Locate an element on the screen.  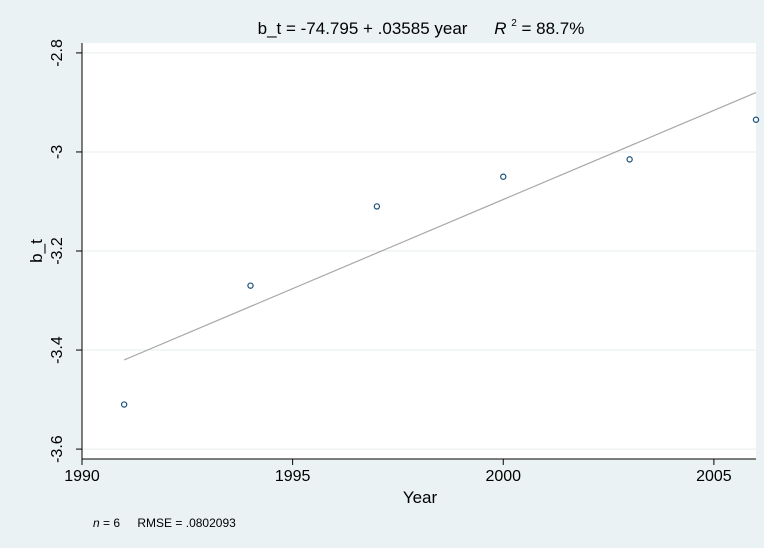
title-r2-value: = 88.7% is located at coordinates (553, 28).